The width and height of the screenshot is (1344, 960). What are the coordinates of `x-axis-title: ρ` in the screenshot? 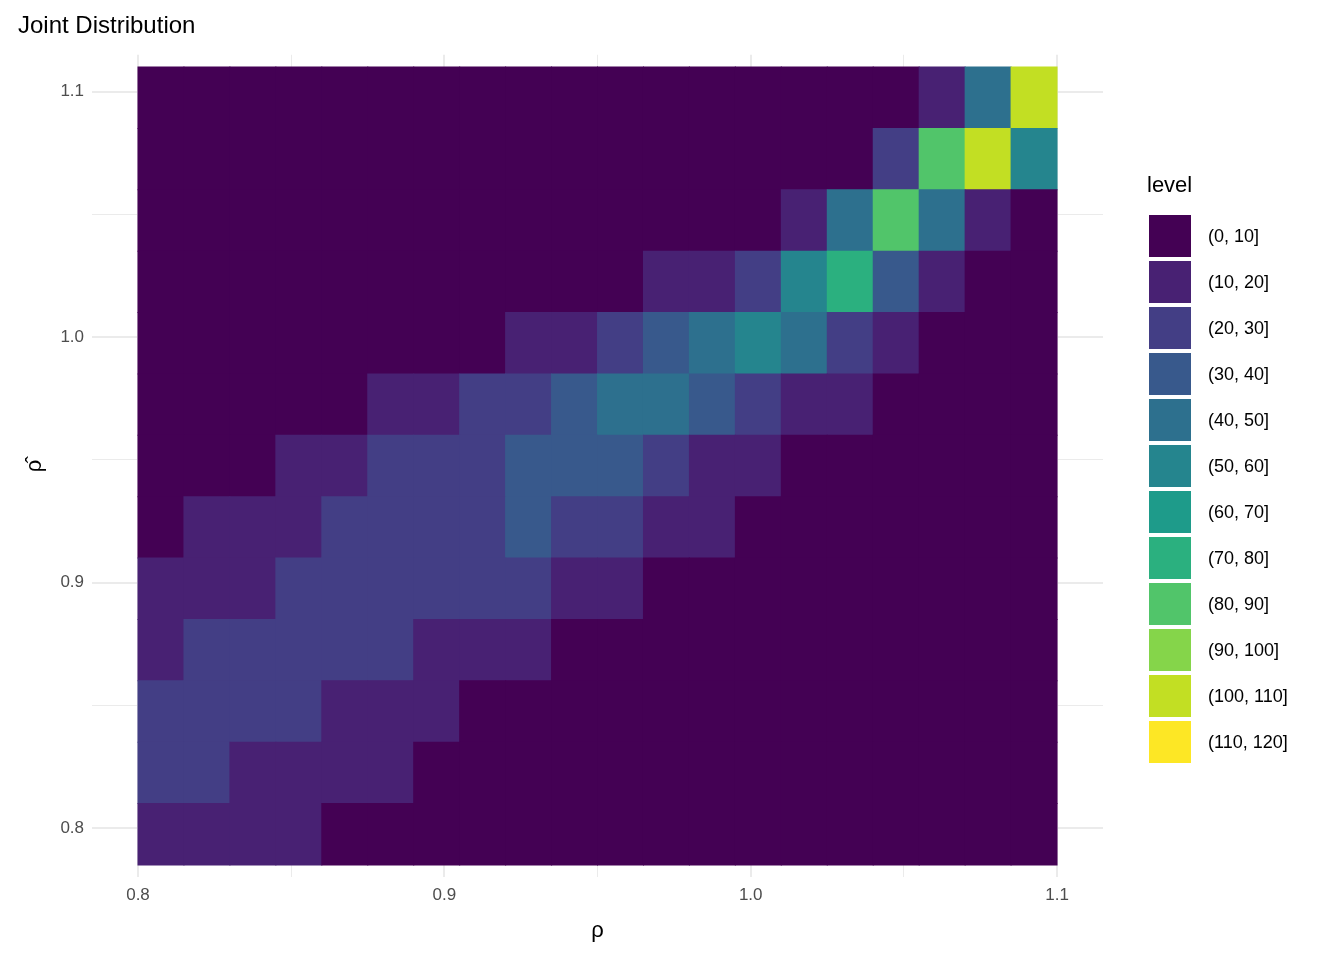 It's located at (597, 929).